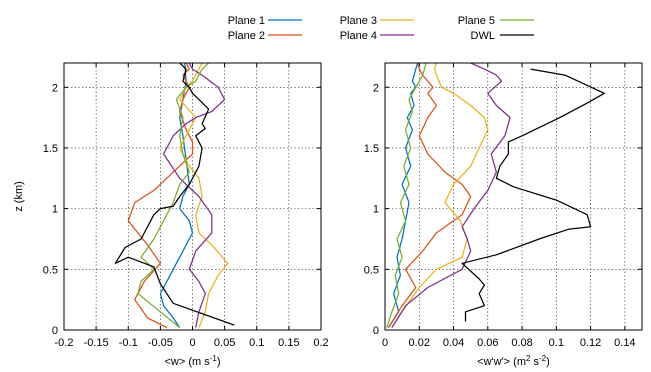 This screenshot has width=651, height=372. I want to click on legend: Plane 1 Plane 2 Plane 3 Plane 4 Plane 5 DWL, so click(381, 28).